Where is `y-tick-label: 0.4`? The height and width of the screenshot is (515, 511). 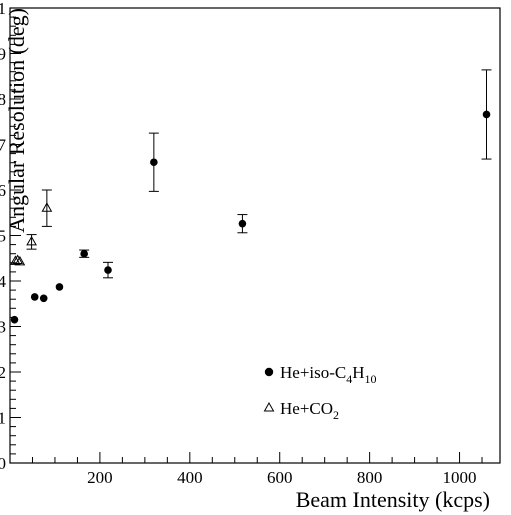
y-tick-label: 0.4 is located at coordinates (3, 281).